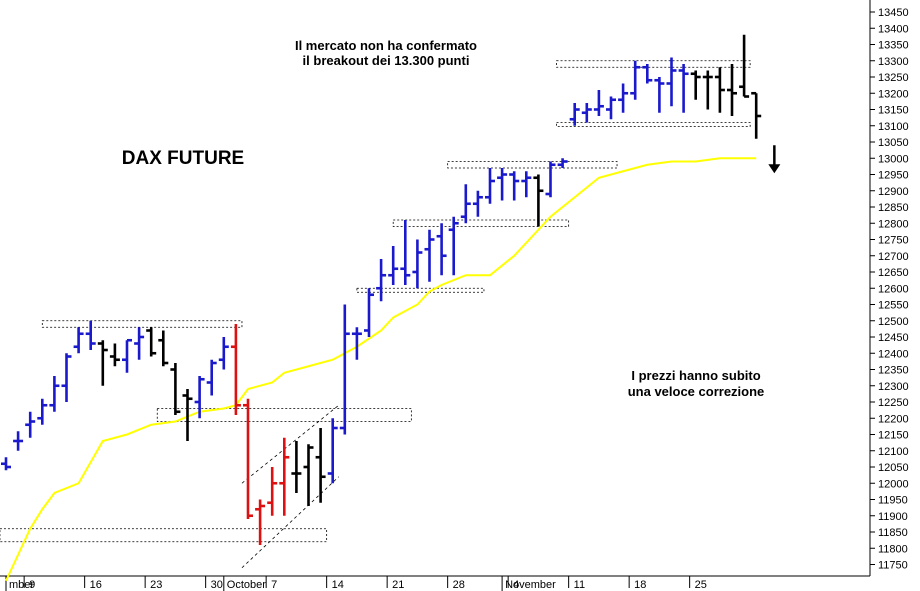 Image resolution: width=920 pixels, height=591 pixels. I want to click on y-tick-label: 13250, so click(893, 78).